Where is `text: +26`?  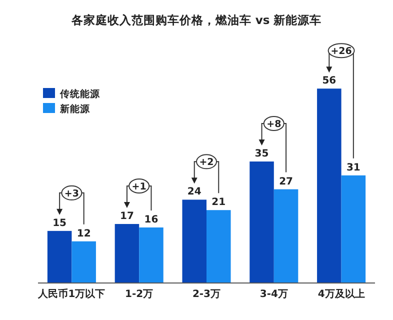
text: +26 is located at coordinates (341, 52).